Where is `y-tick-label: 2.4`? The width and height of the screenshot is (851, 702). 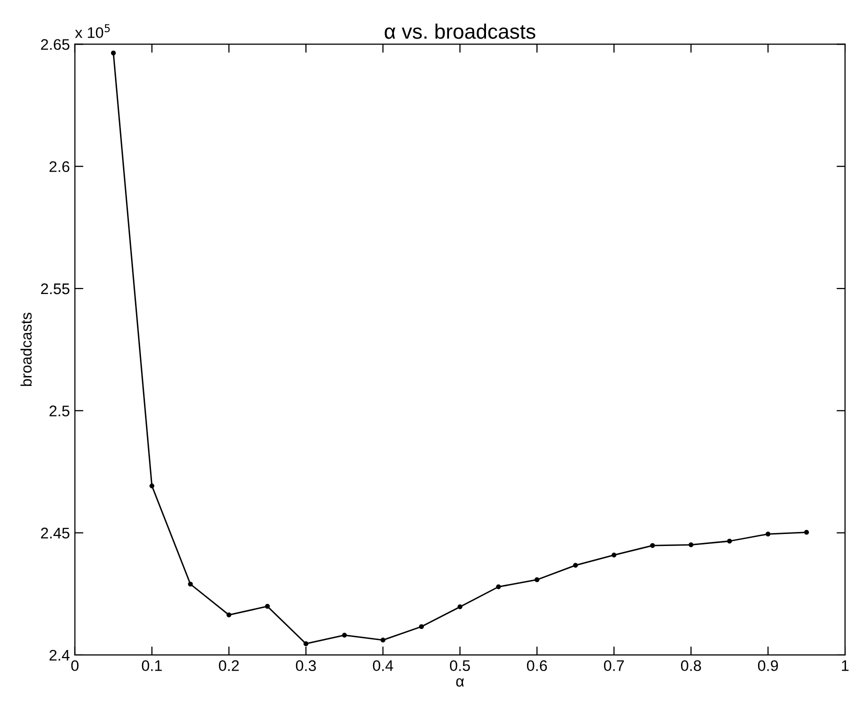 y-tick-label: 2.4 is located at coordinates (60, 655).